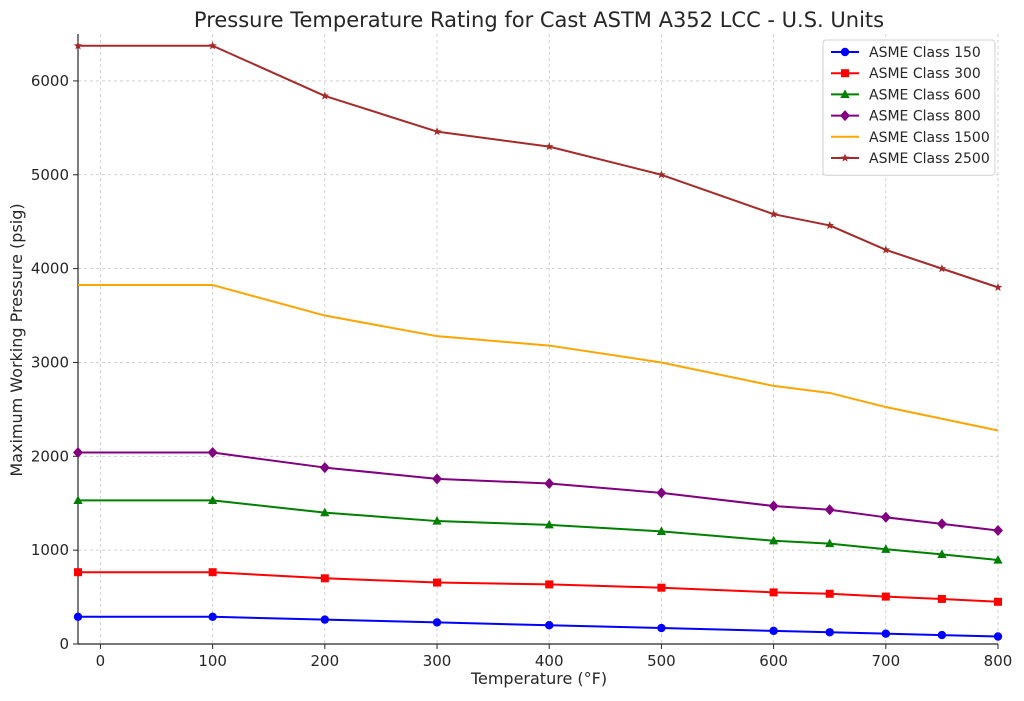 This screenshot has width=1024, height=701. I want to click on legend-item: ASME Class 600, so click(906, 95).